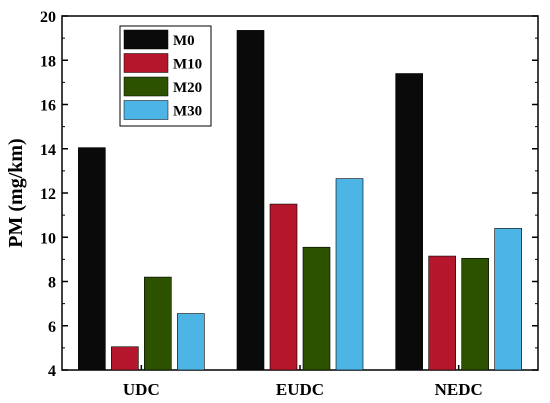 The image size is (550, 403). I want to click on bar-udc-m0, so click(92, 259).